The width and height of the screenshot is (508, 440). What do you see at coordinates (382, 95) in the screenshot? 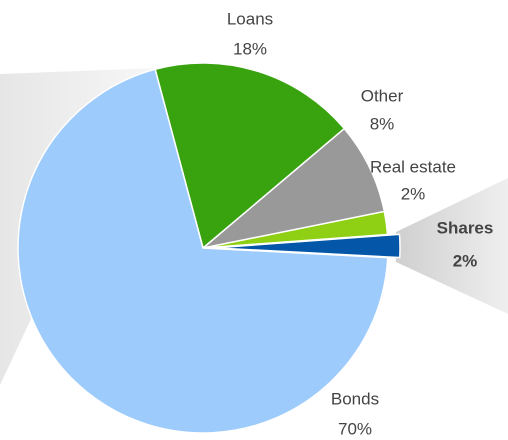
I see `slice-label: Other` at bounding box center [382, 95].